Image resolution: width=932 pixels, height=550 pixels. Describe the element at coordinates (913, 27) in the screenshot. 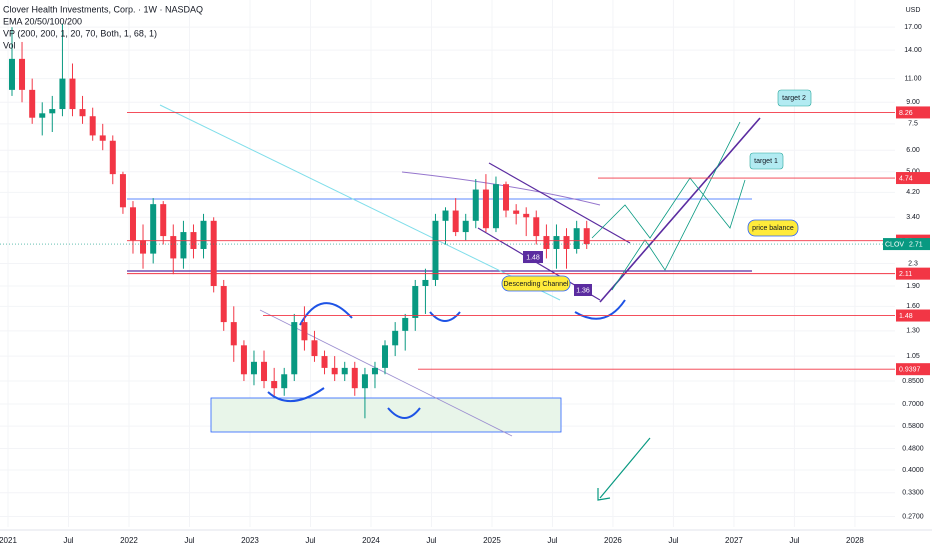

I see `y-tick-label: 17.00` at that location.